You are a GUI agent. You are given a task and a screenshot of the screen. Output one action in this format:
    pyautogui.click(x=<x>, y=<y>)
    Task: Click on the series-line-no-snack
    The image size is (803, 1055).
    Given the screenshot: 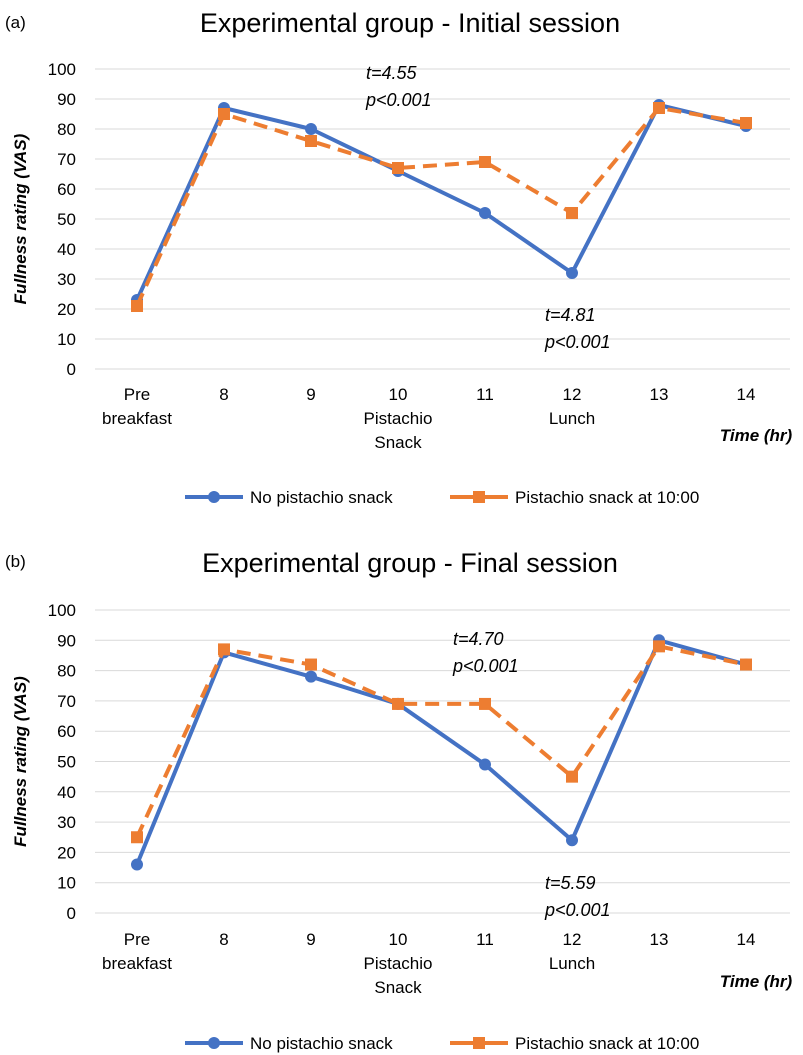 What is the action you would take?
    pyautogui.click(x=441, y=202)
    